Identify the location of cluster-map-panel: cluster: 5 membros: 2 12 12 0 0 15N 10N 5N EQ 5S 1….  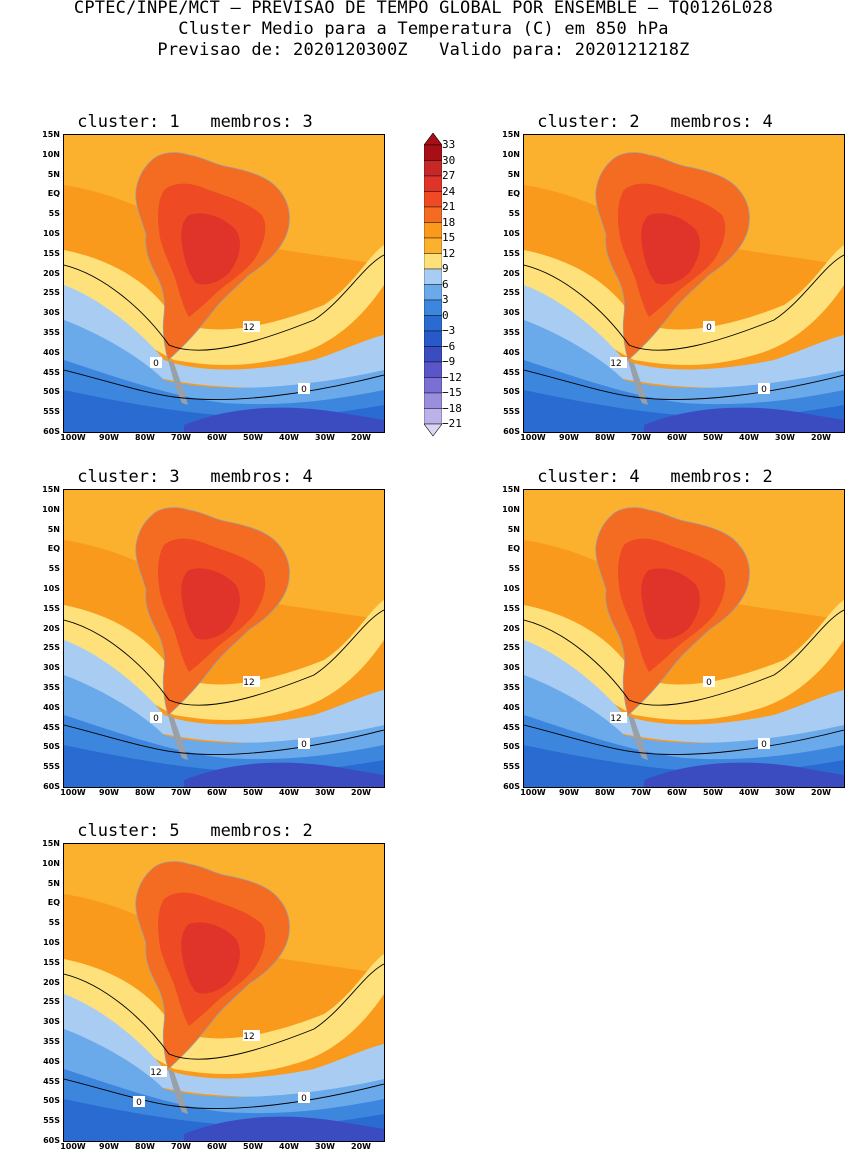
(207, 991).